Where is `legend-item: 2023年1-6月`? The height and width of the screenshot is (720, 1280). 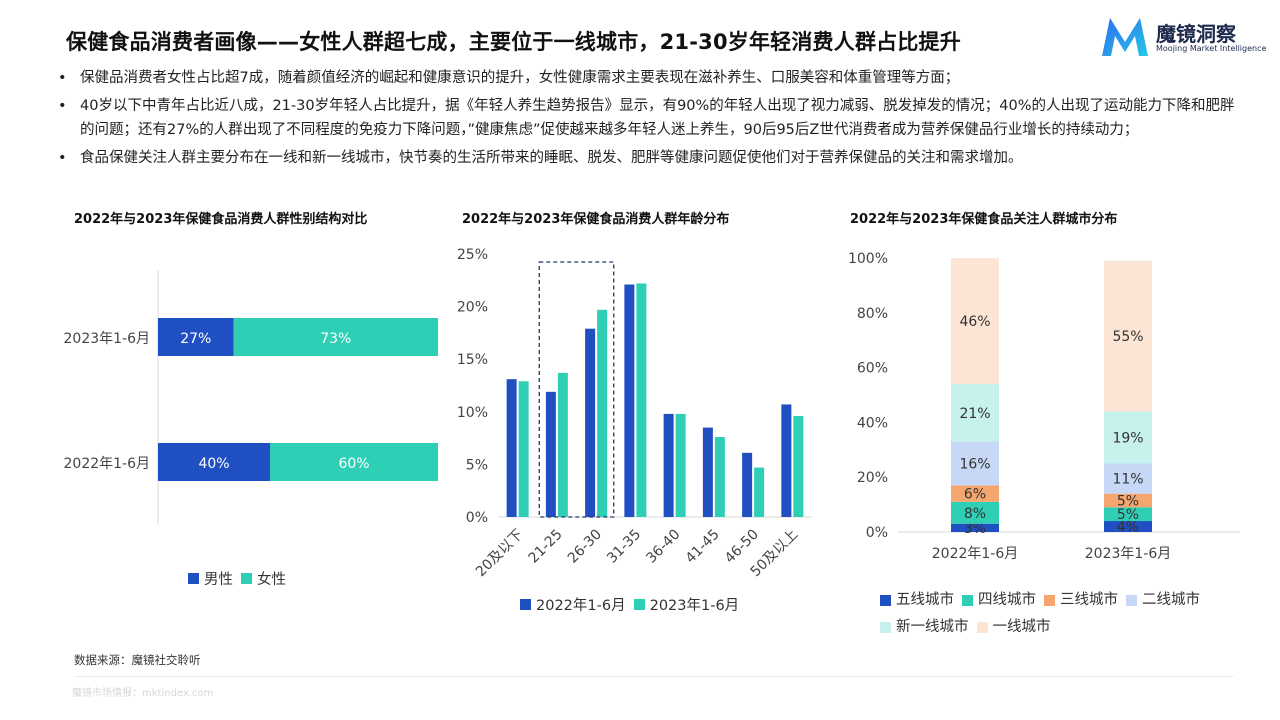 legend-item: 2023年1-6月 is located at coordinates (686, 604).